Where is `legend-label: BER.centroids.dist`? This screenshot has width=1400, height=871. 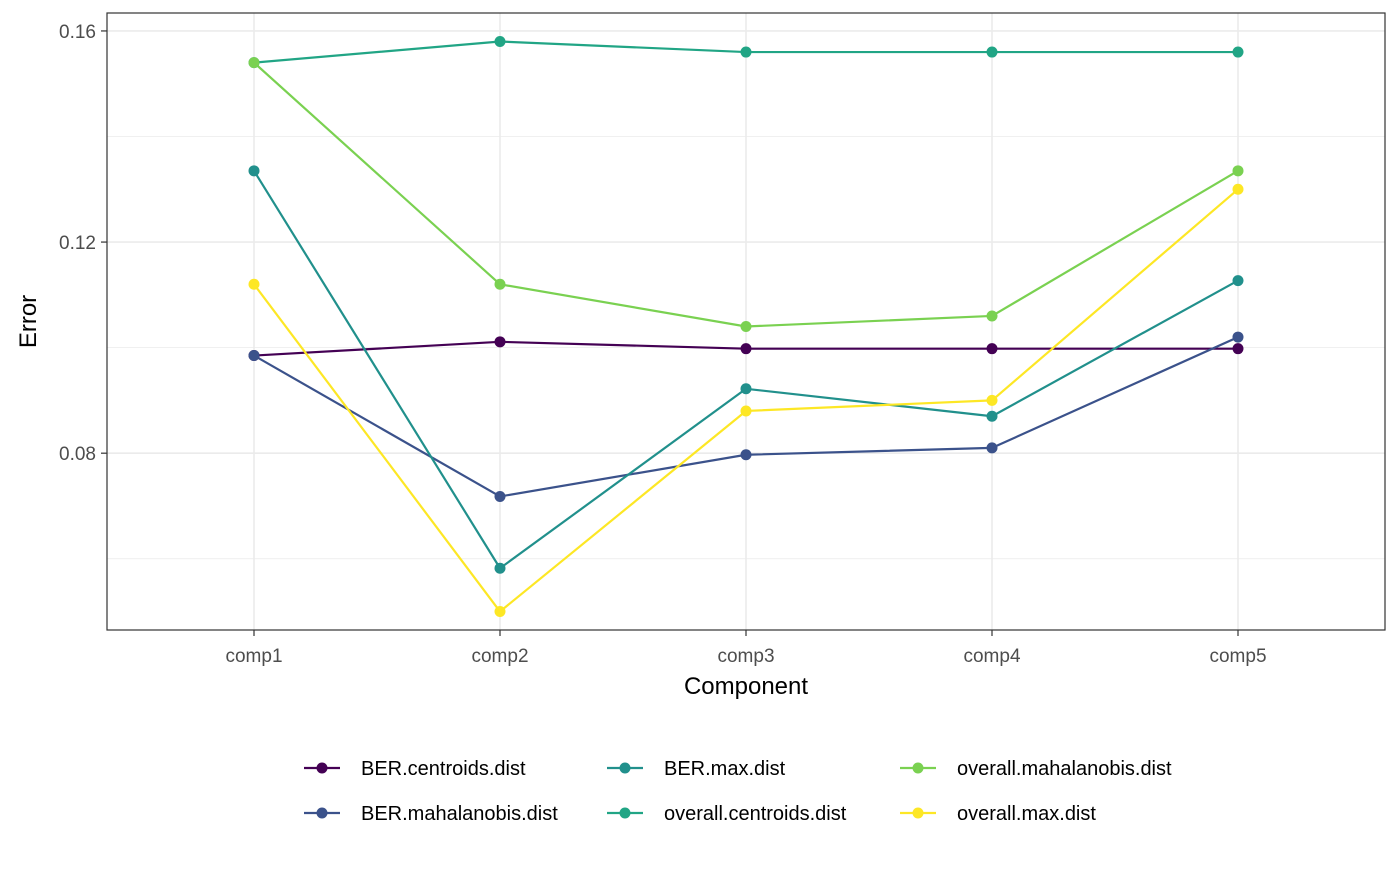 legend-label: BER.centroids.dist is located at coordinates (443, 769).